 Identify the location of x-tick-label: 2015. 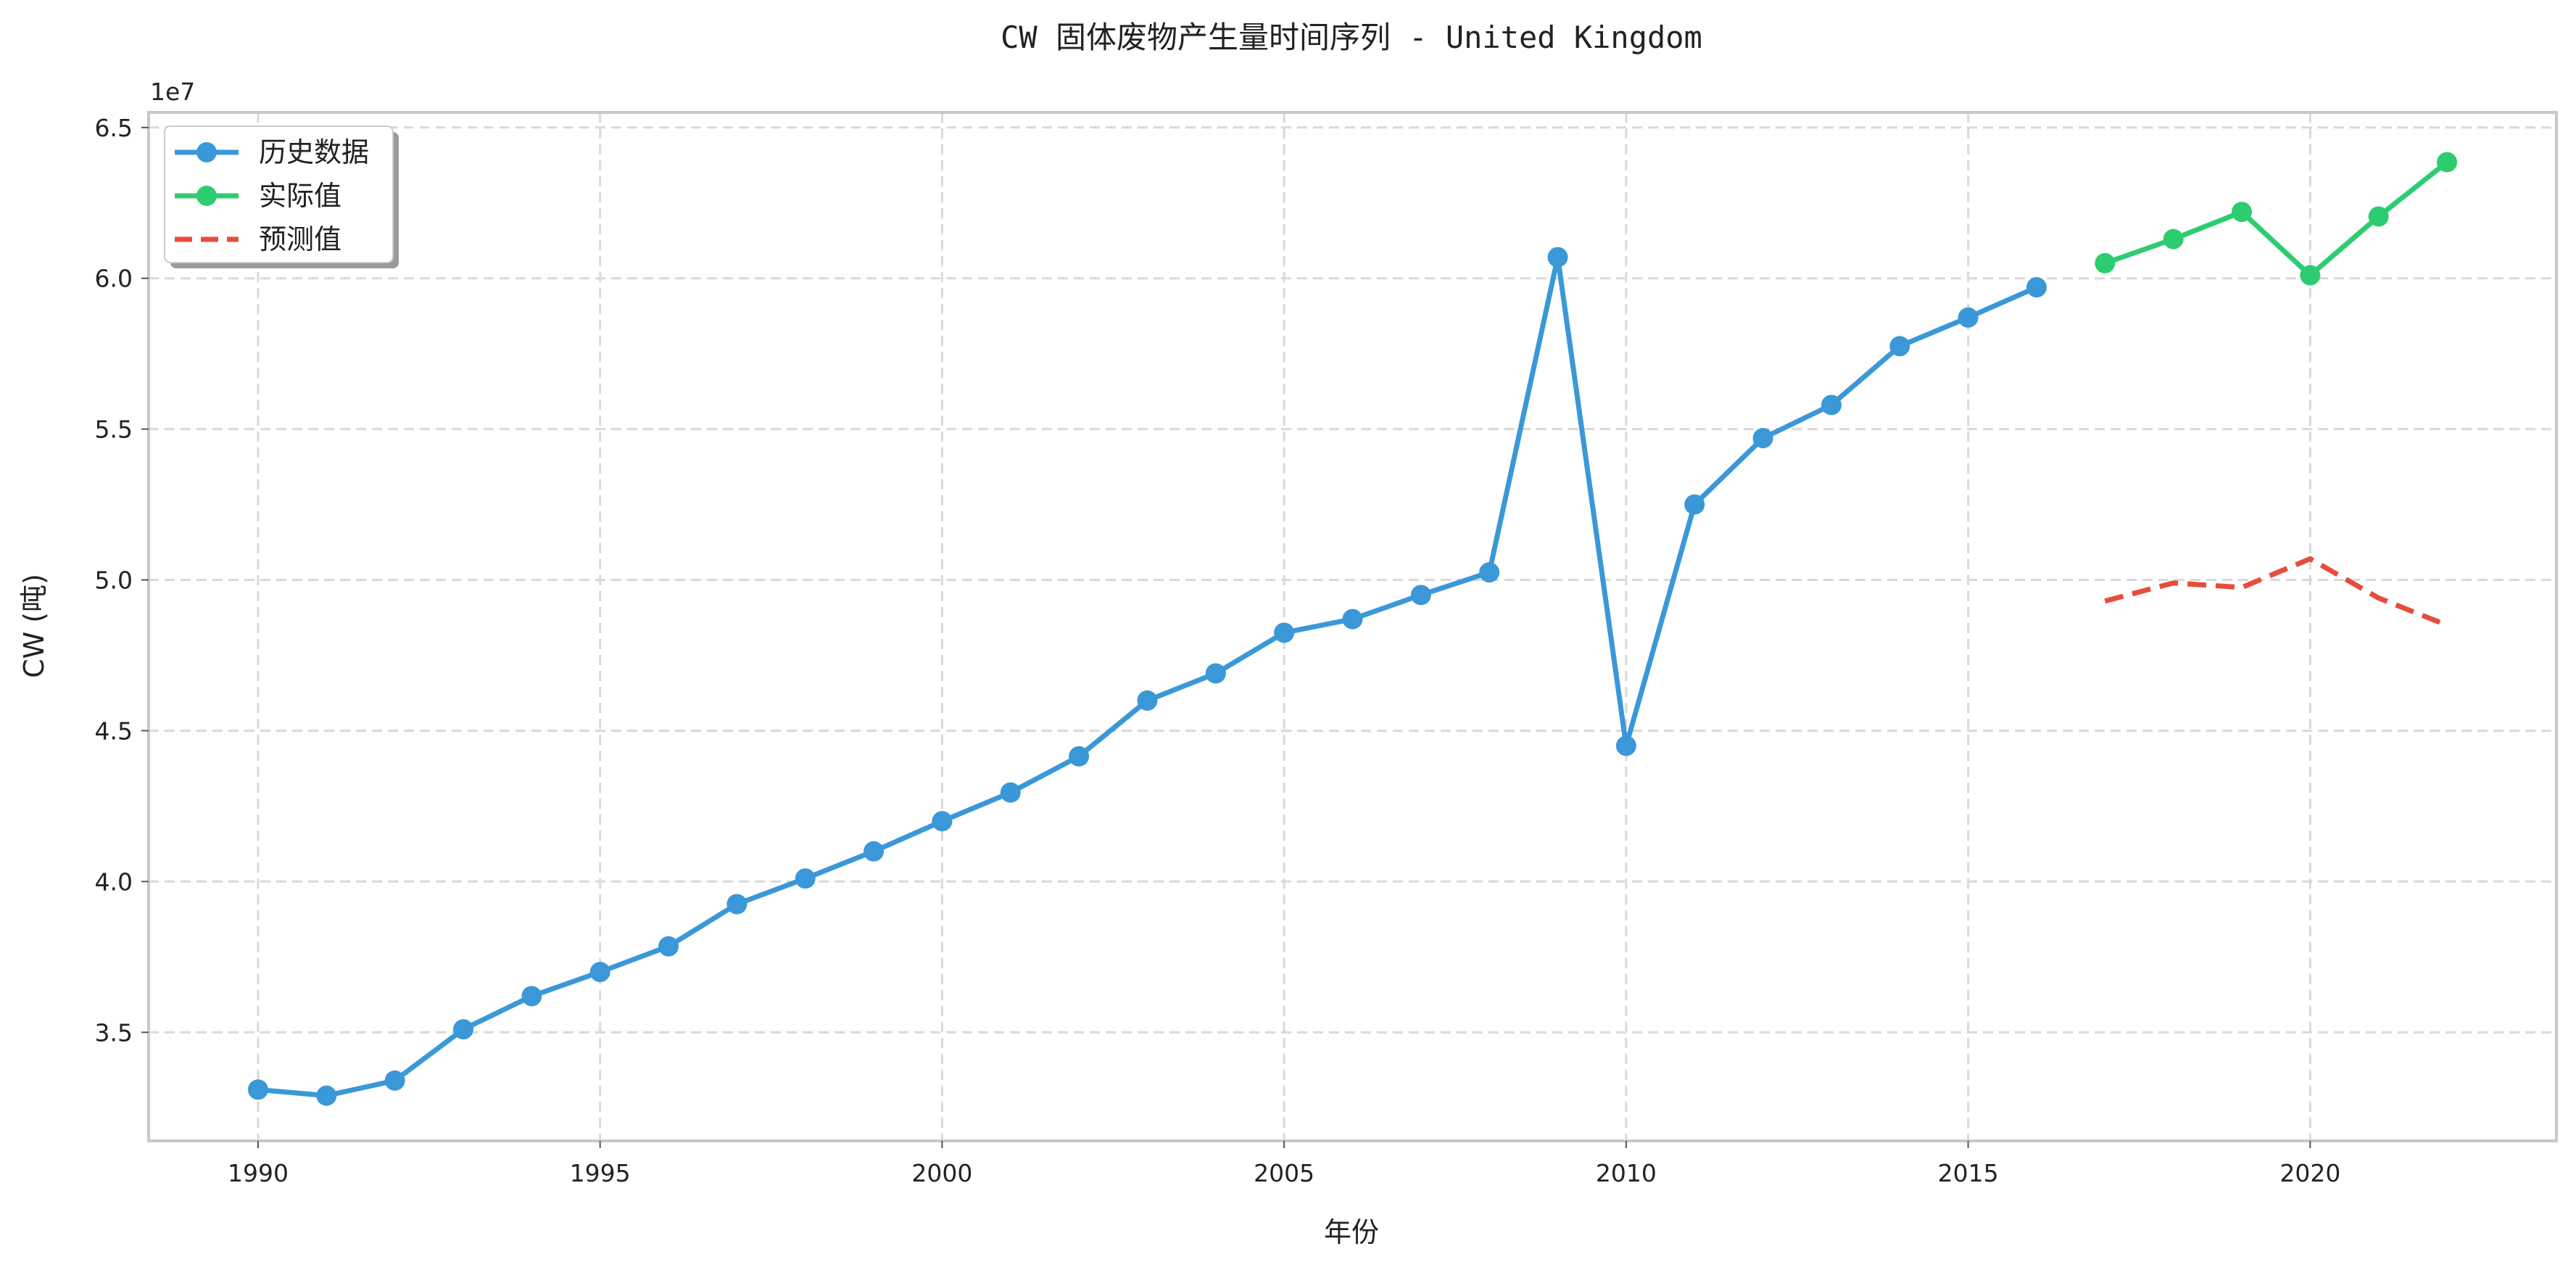
(1969, 1173).